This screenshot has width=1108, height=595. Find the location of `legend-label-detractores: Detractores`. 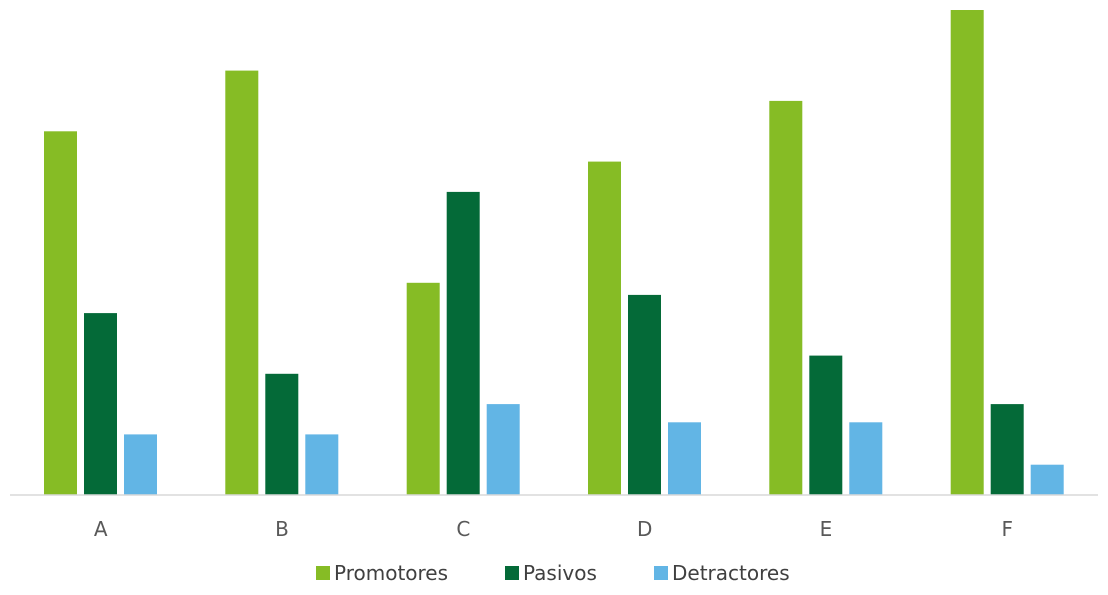

legend-label-detractores: Detractores is located at coordinates (731, 573).